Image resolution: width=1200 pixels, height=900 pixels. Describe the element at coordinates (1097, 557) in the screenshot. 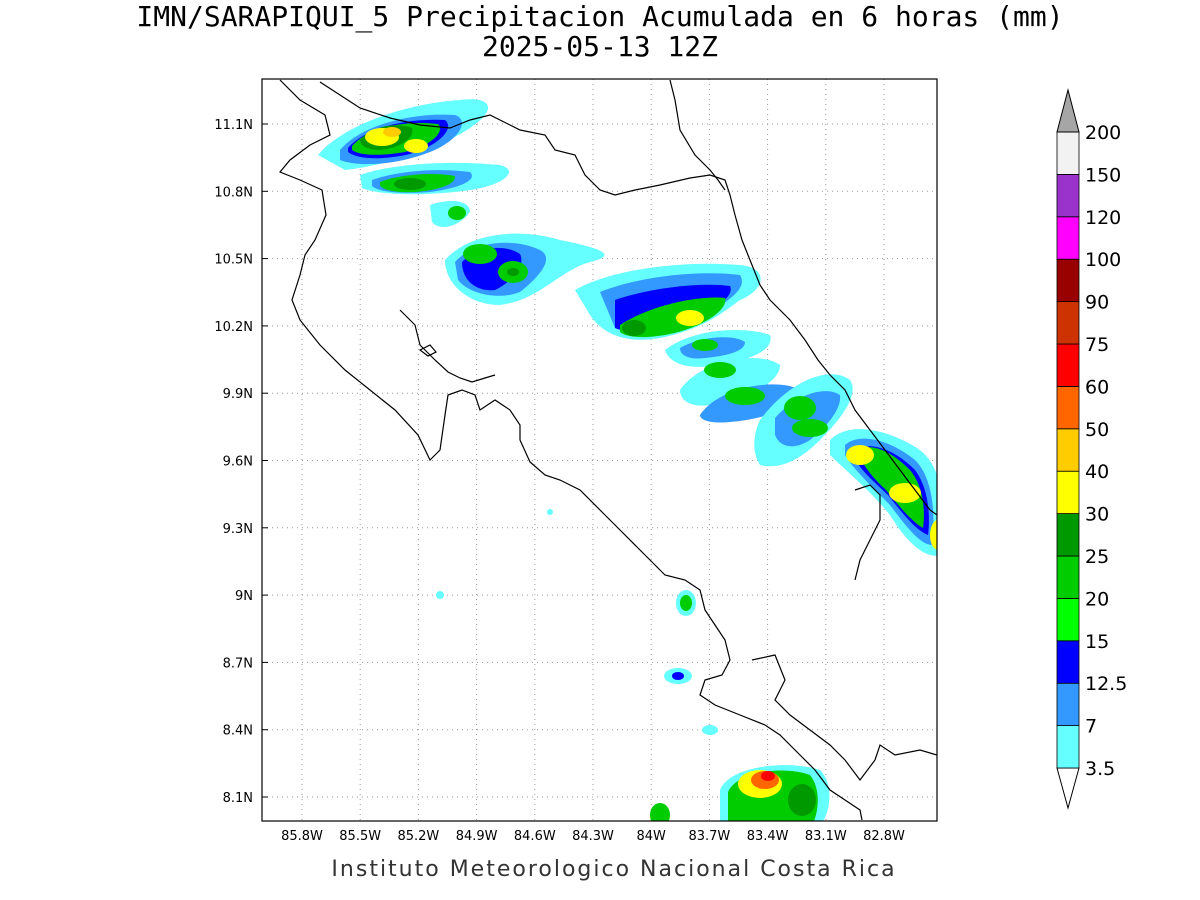

I see `colorbar-label: 25` at that location.